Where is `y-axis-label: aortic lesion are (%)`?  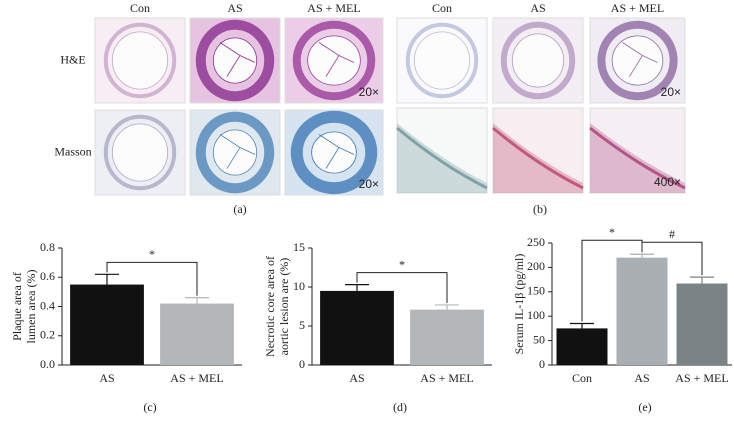 y-axis-label: aortic lesion are (%) is located at coordinates (284, 307).